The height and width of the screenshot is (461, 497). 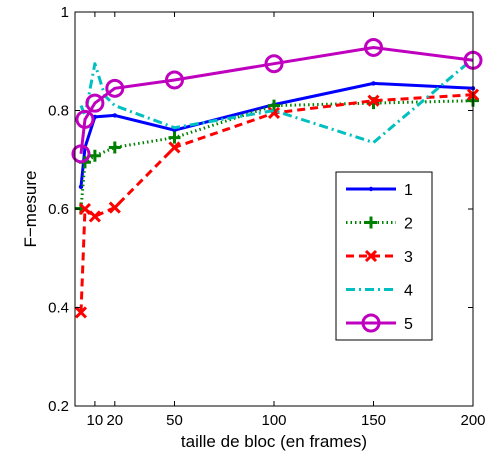 What do you see at coordinates (174, 420) in the screenshot?
I see `x-tick-label: 50` at bounding box center [174, 420].